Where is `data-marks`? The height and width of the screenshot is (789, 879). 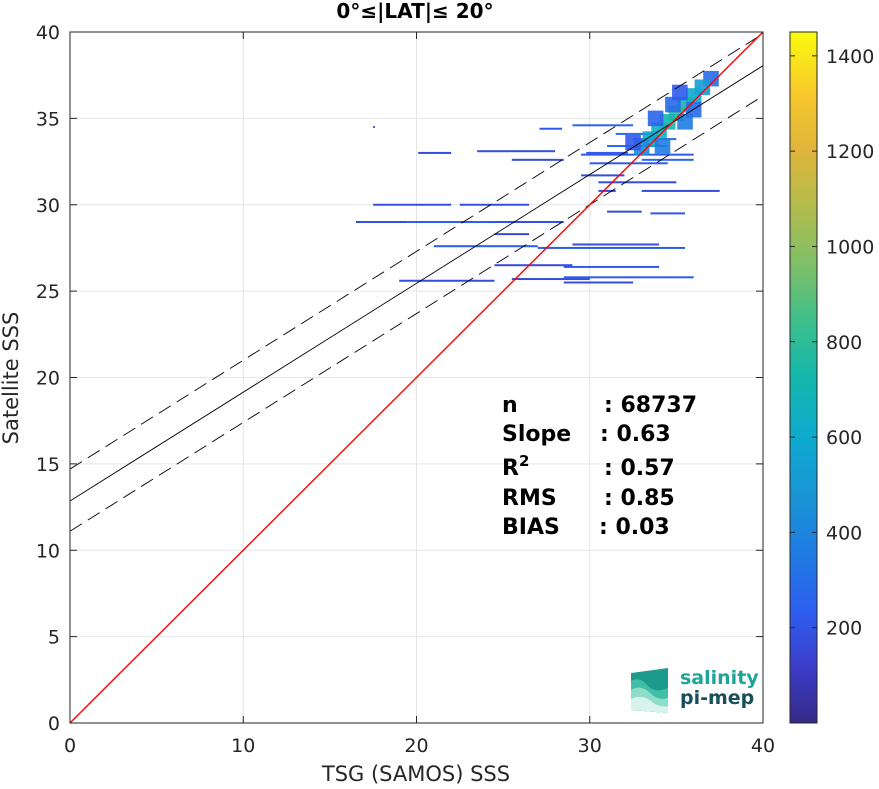 data-marks is located at coordinates (537, 177).